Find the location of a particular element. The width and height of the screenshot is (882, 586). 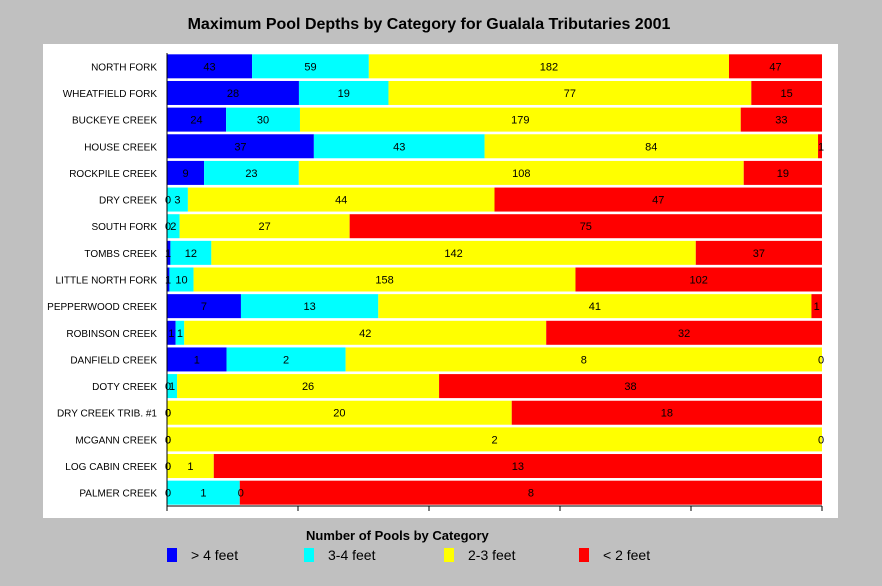

category-label: DRY CREEK is located at coordinates (128, 201).